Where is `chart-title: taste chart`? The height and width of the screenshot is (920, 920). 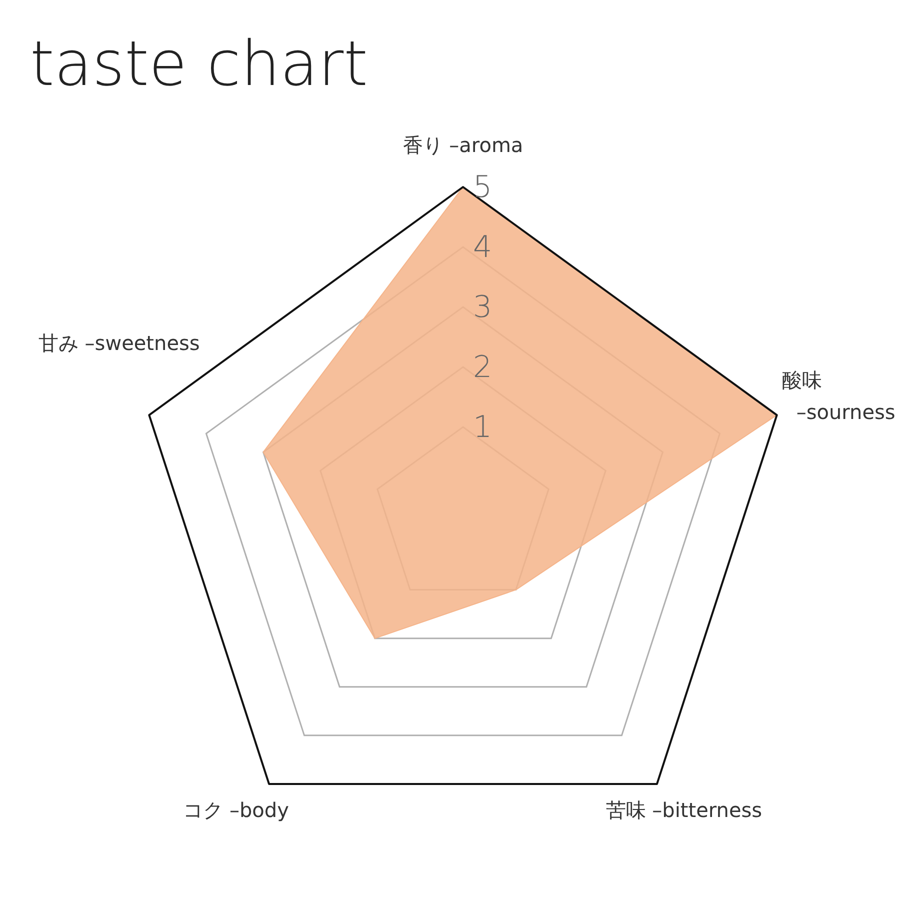
chart-title: taste chart is located at coordinates (199, 63).